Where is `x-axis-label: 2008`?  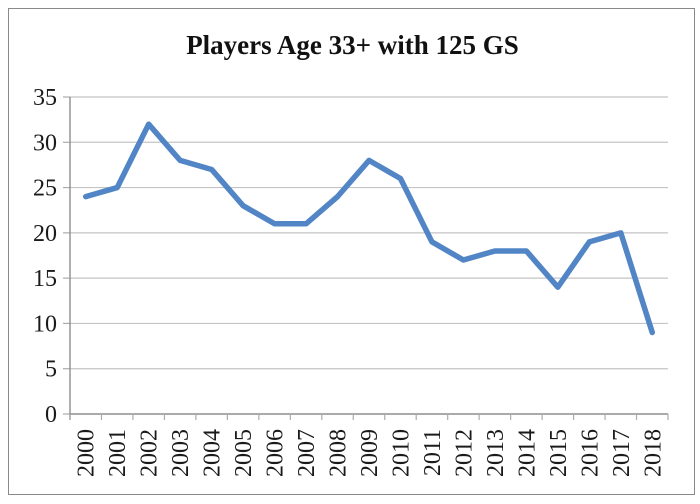
x-axis-label: 2008 is located at coordinates (339, 453).